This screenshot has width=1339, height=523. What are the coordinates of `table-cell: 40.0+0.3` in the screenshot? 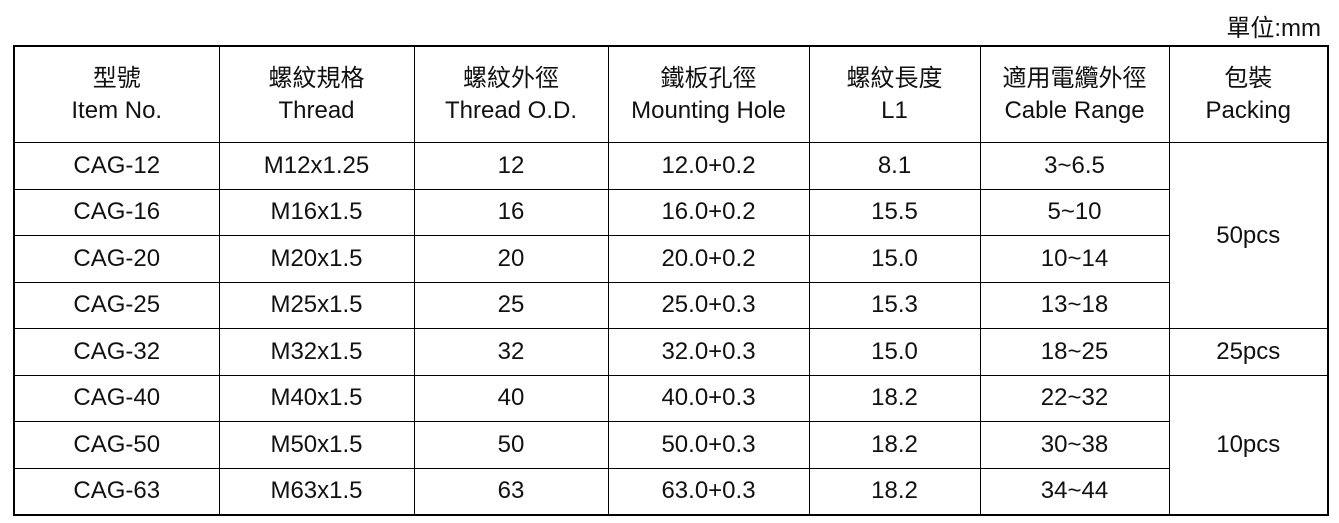 It's located at (708, 398).